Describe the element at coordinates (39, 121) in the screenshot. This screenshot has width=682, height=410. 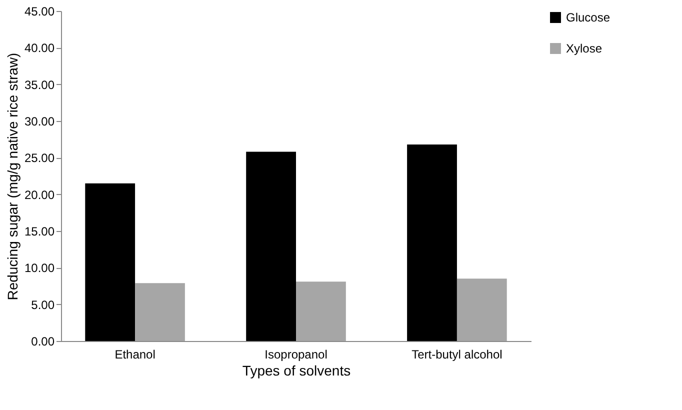
I see `y-tick-label: 30.00` at that location.